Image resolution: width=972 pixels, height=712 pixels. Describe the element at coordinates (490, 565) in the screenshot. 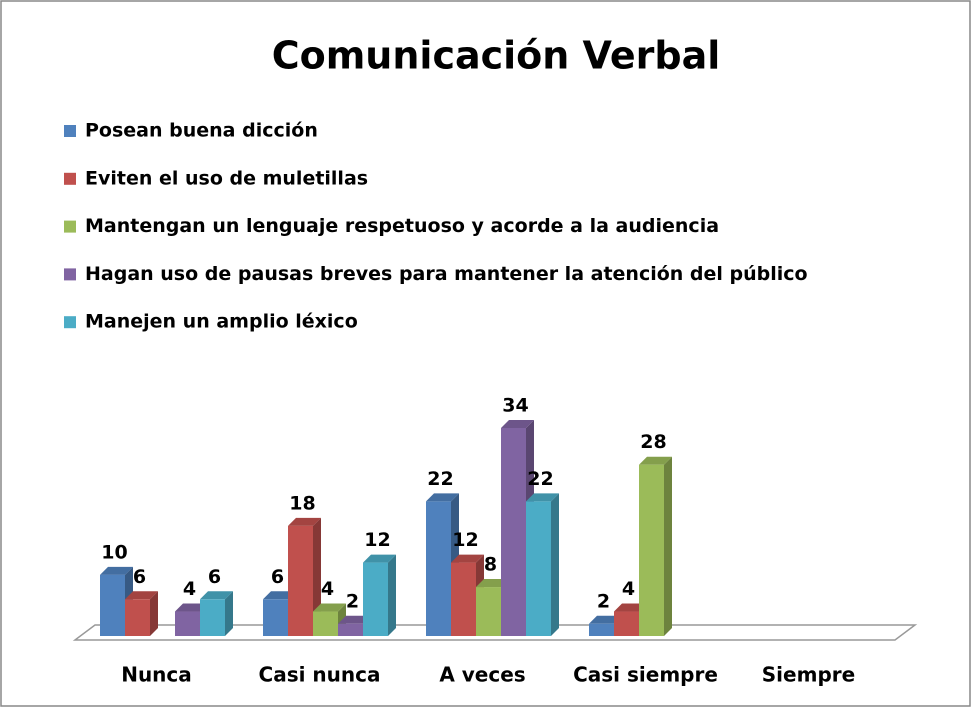

I see `data-label: 8` at that location.